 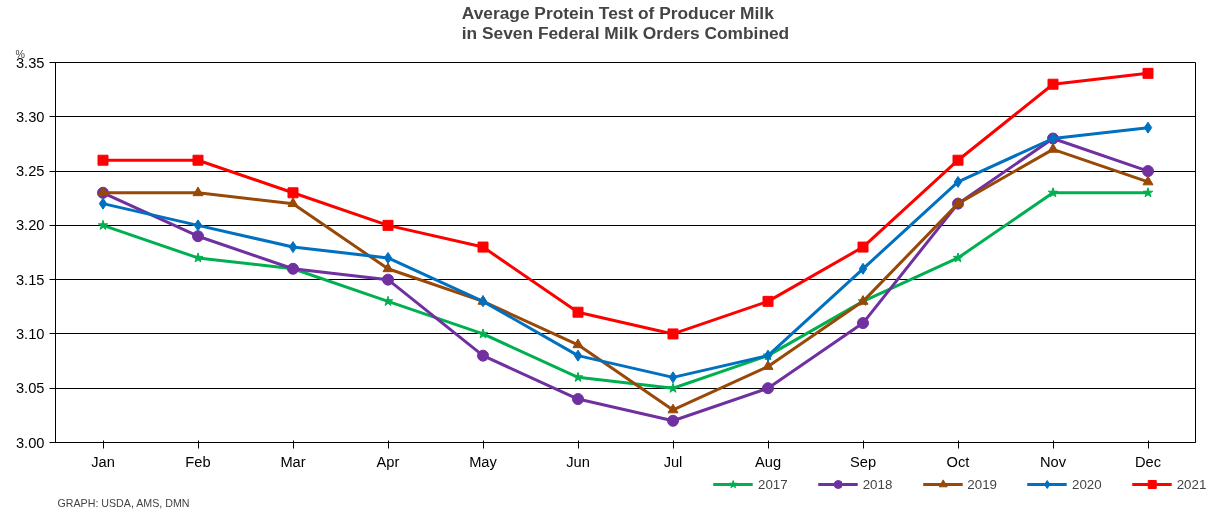 What do you see at coordinates (877, 484) in the screenshot?
I see `legend-label: 2018` at bounding box center [877, 484].